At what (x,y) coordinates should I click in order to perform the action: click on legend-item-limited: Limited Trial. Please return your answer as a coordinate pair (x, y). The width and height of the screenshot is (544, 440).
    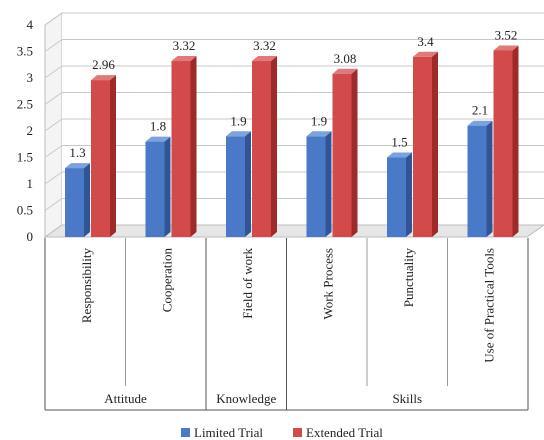
    Looking at the image, I should click on (222, 432).